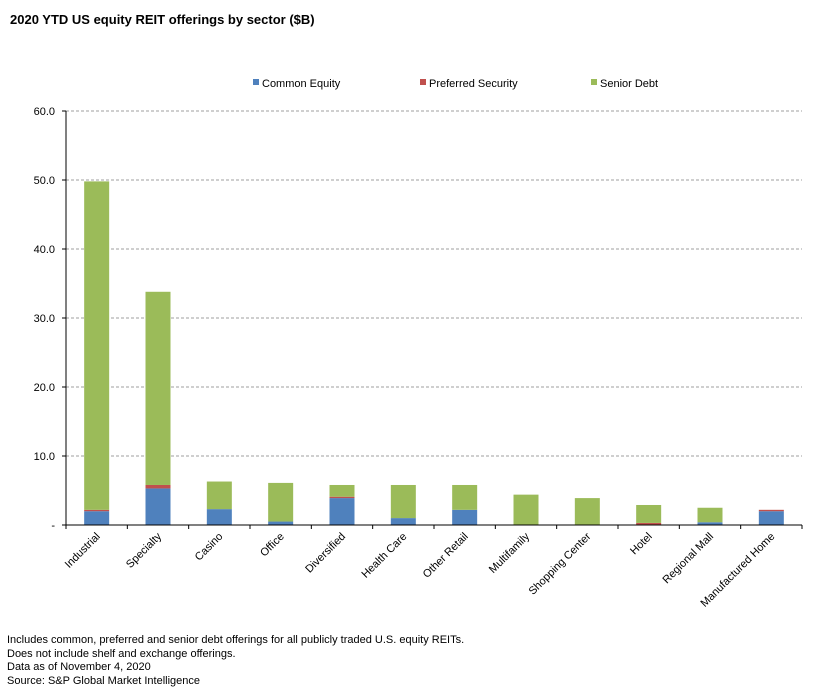 The height and width of the screenshot is (690, 831). I want to click on x-tick-label: Shopping Center, so click(560, 563).